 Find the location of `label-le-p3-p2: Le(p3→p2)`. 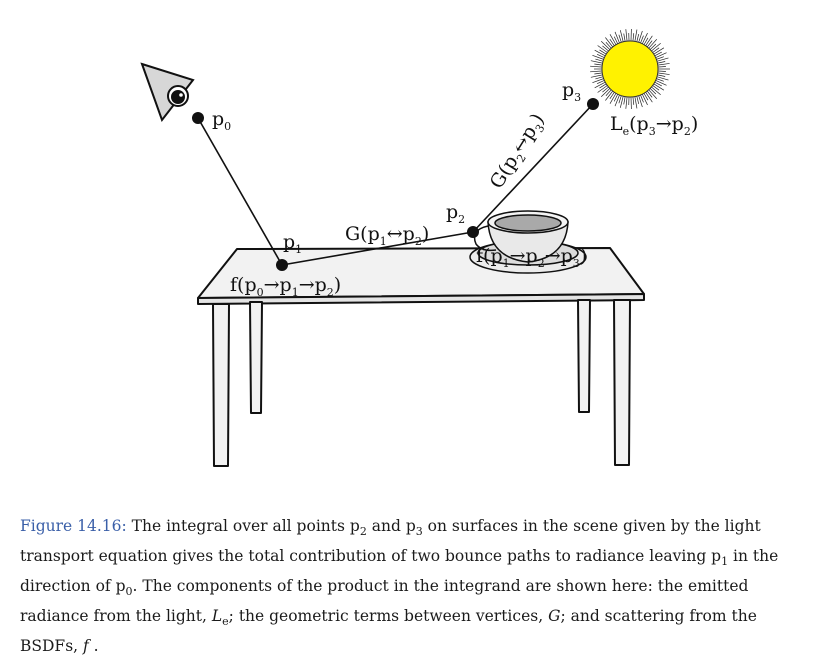

label-le-p3-p2: Le(p3→p2) is located at coordinates (654, 125).